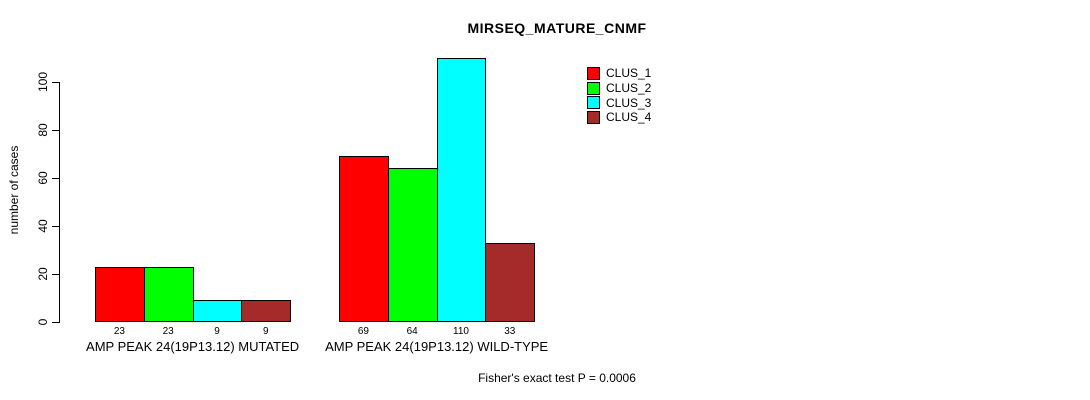 This screenshot has height=400, width=1090. Describe the element at coordinates (510, 282) in the screenshot. I see `bar-clus_4-group2` at that location.